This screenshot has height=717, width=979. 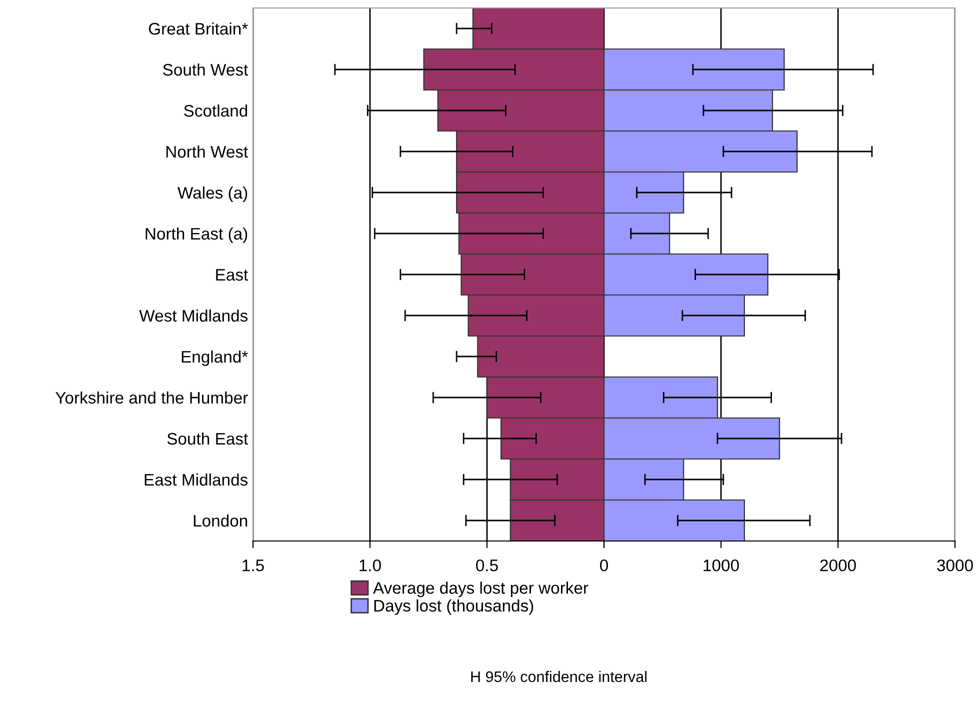 I want to click on x-tick-label: 1.0, so click(x=370, y=565).